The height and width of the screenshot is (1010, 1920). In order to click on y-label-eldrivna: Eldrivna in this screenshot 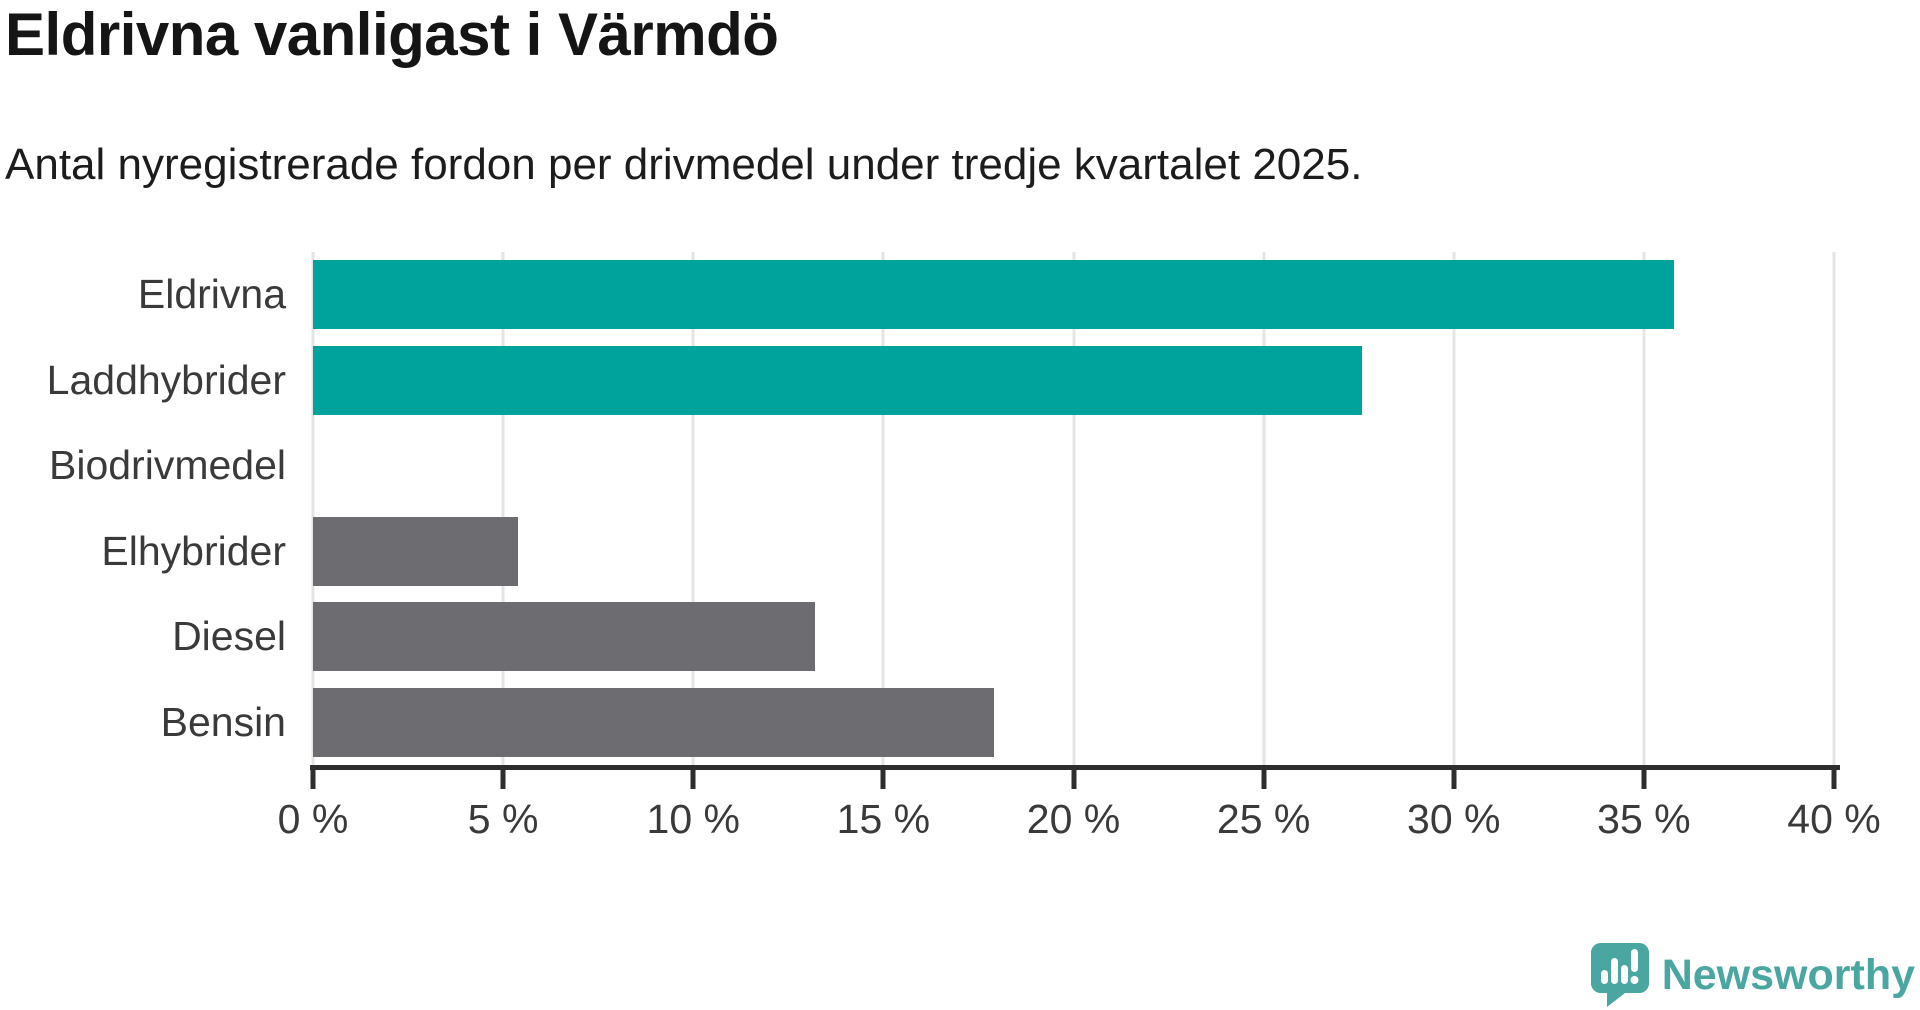, I will do `click(211, 294)`.